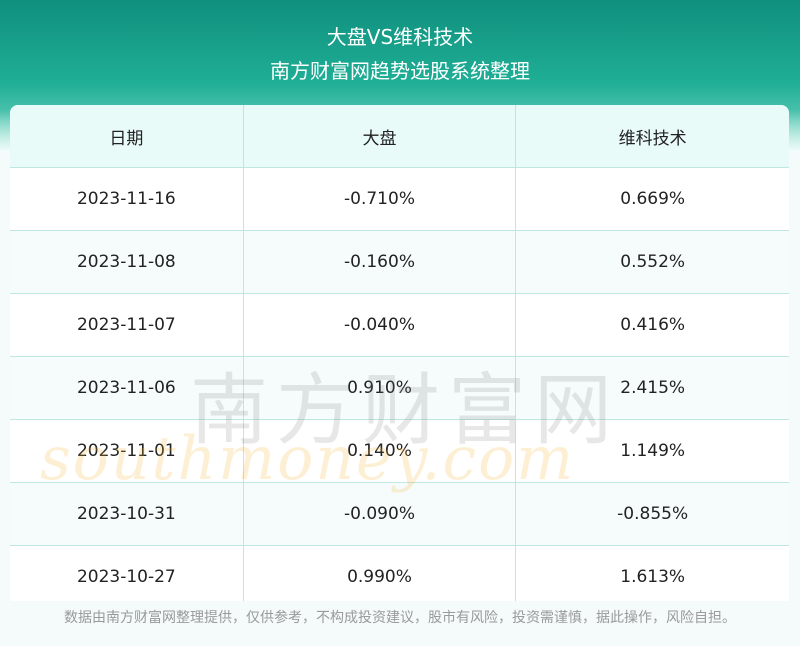 The image size is (800, 646). I want to click on column-header-date: 日期, so click(127, 136).